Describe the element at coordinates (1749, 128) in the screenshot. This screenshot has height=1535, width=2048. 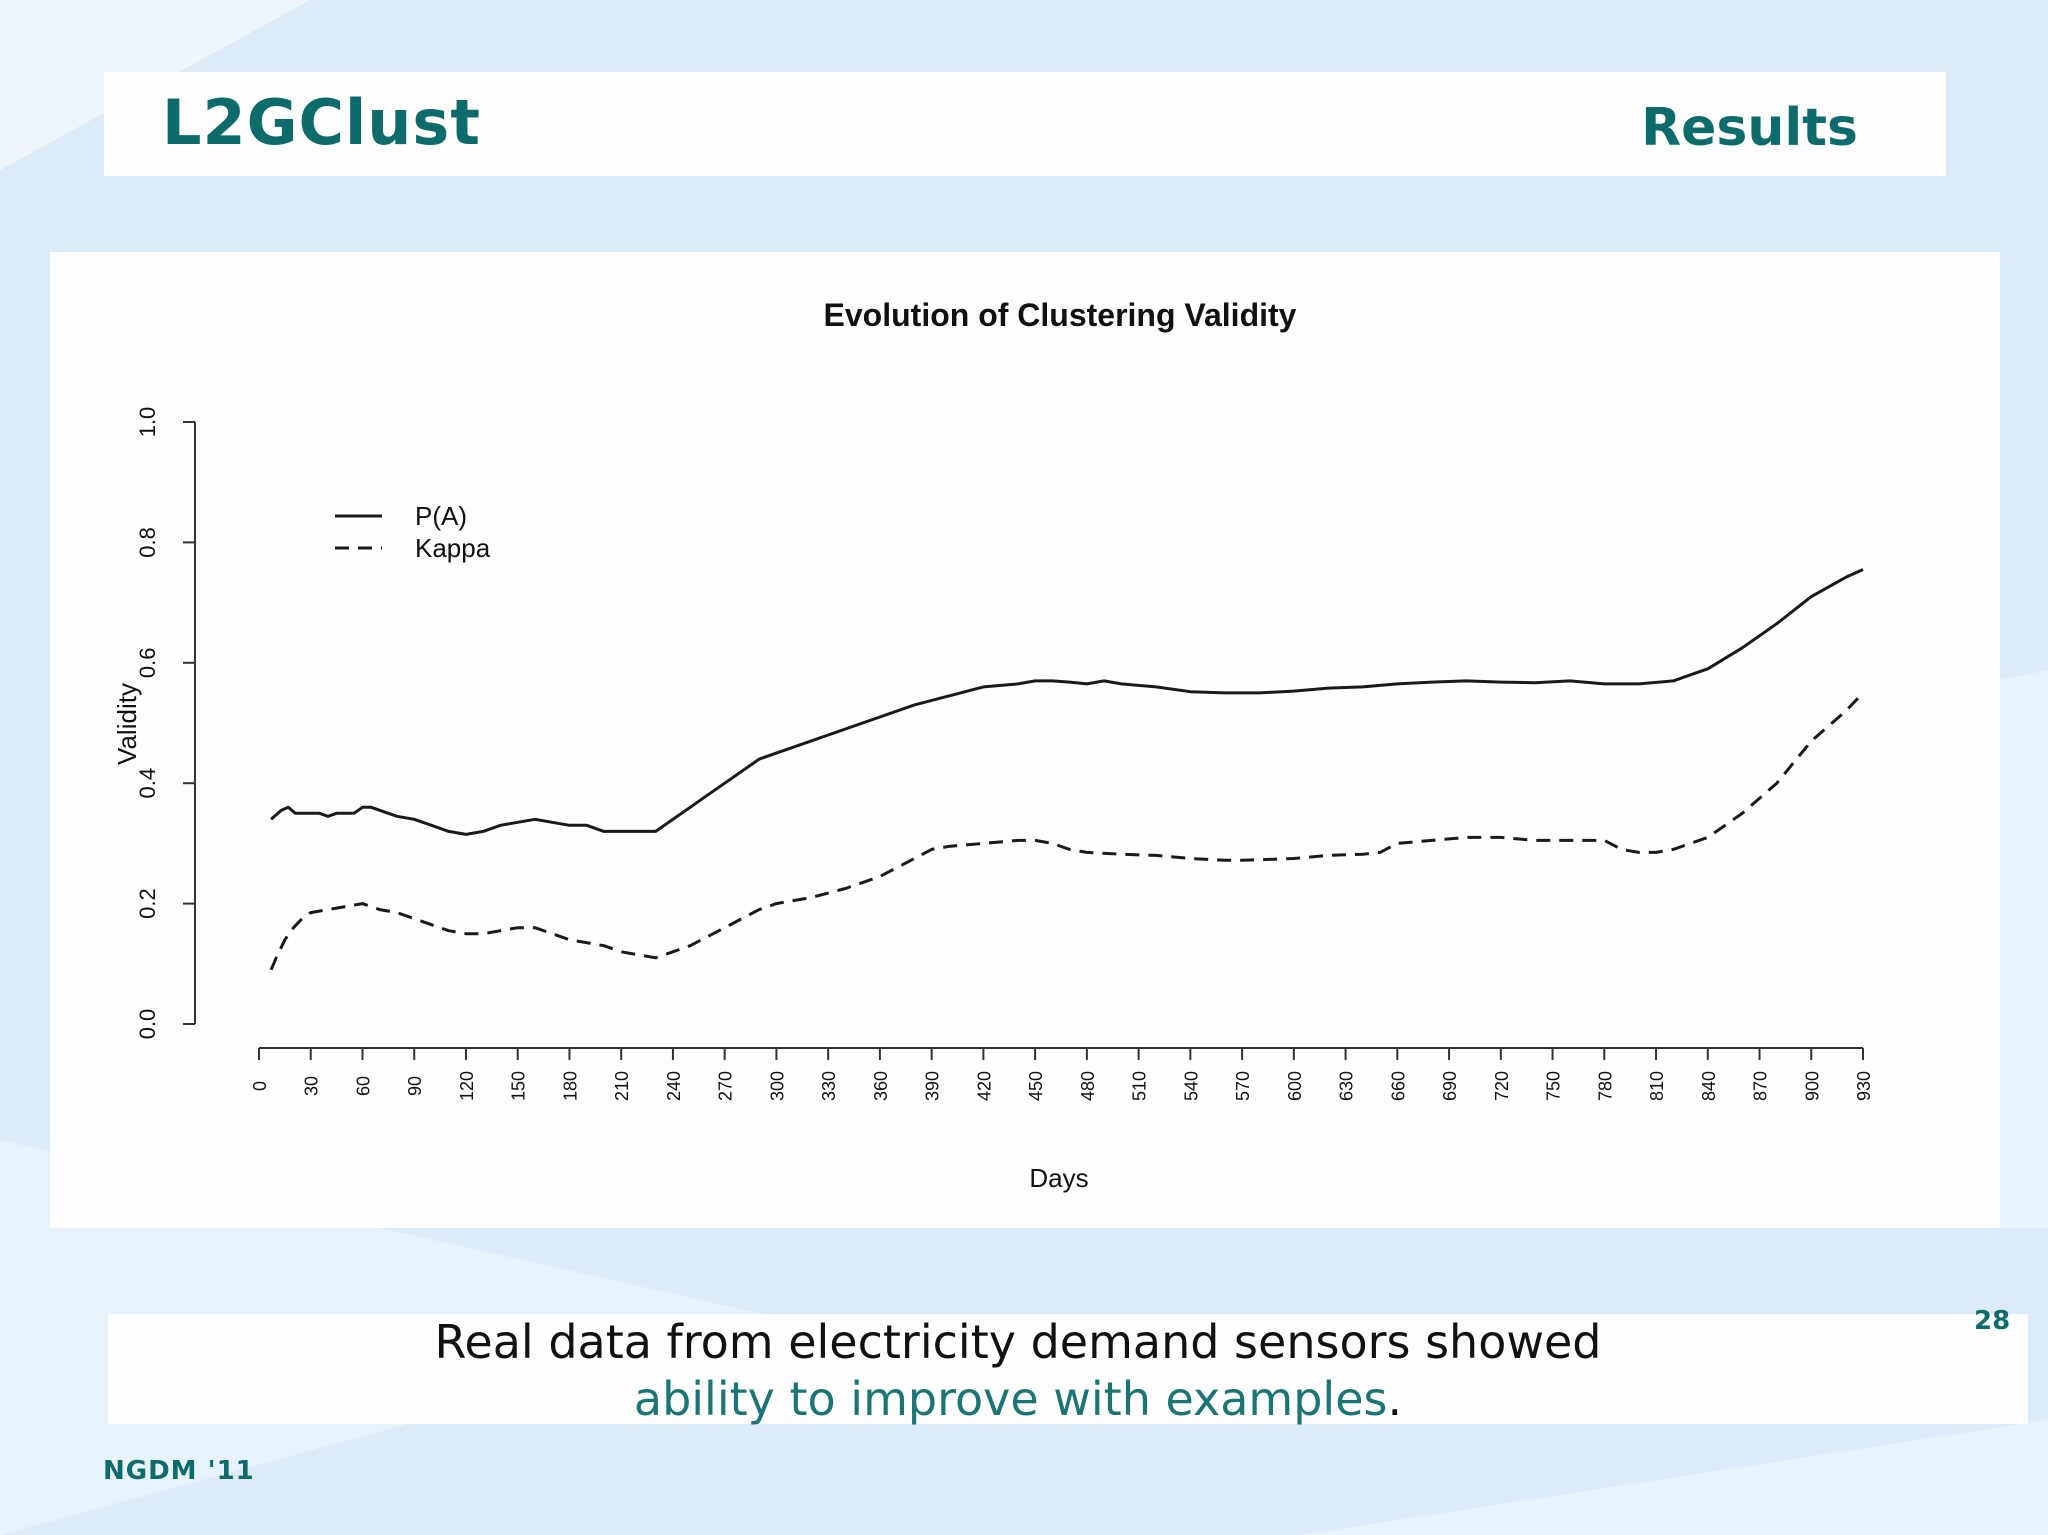
I see `section-title: Results` at that location.